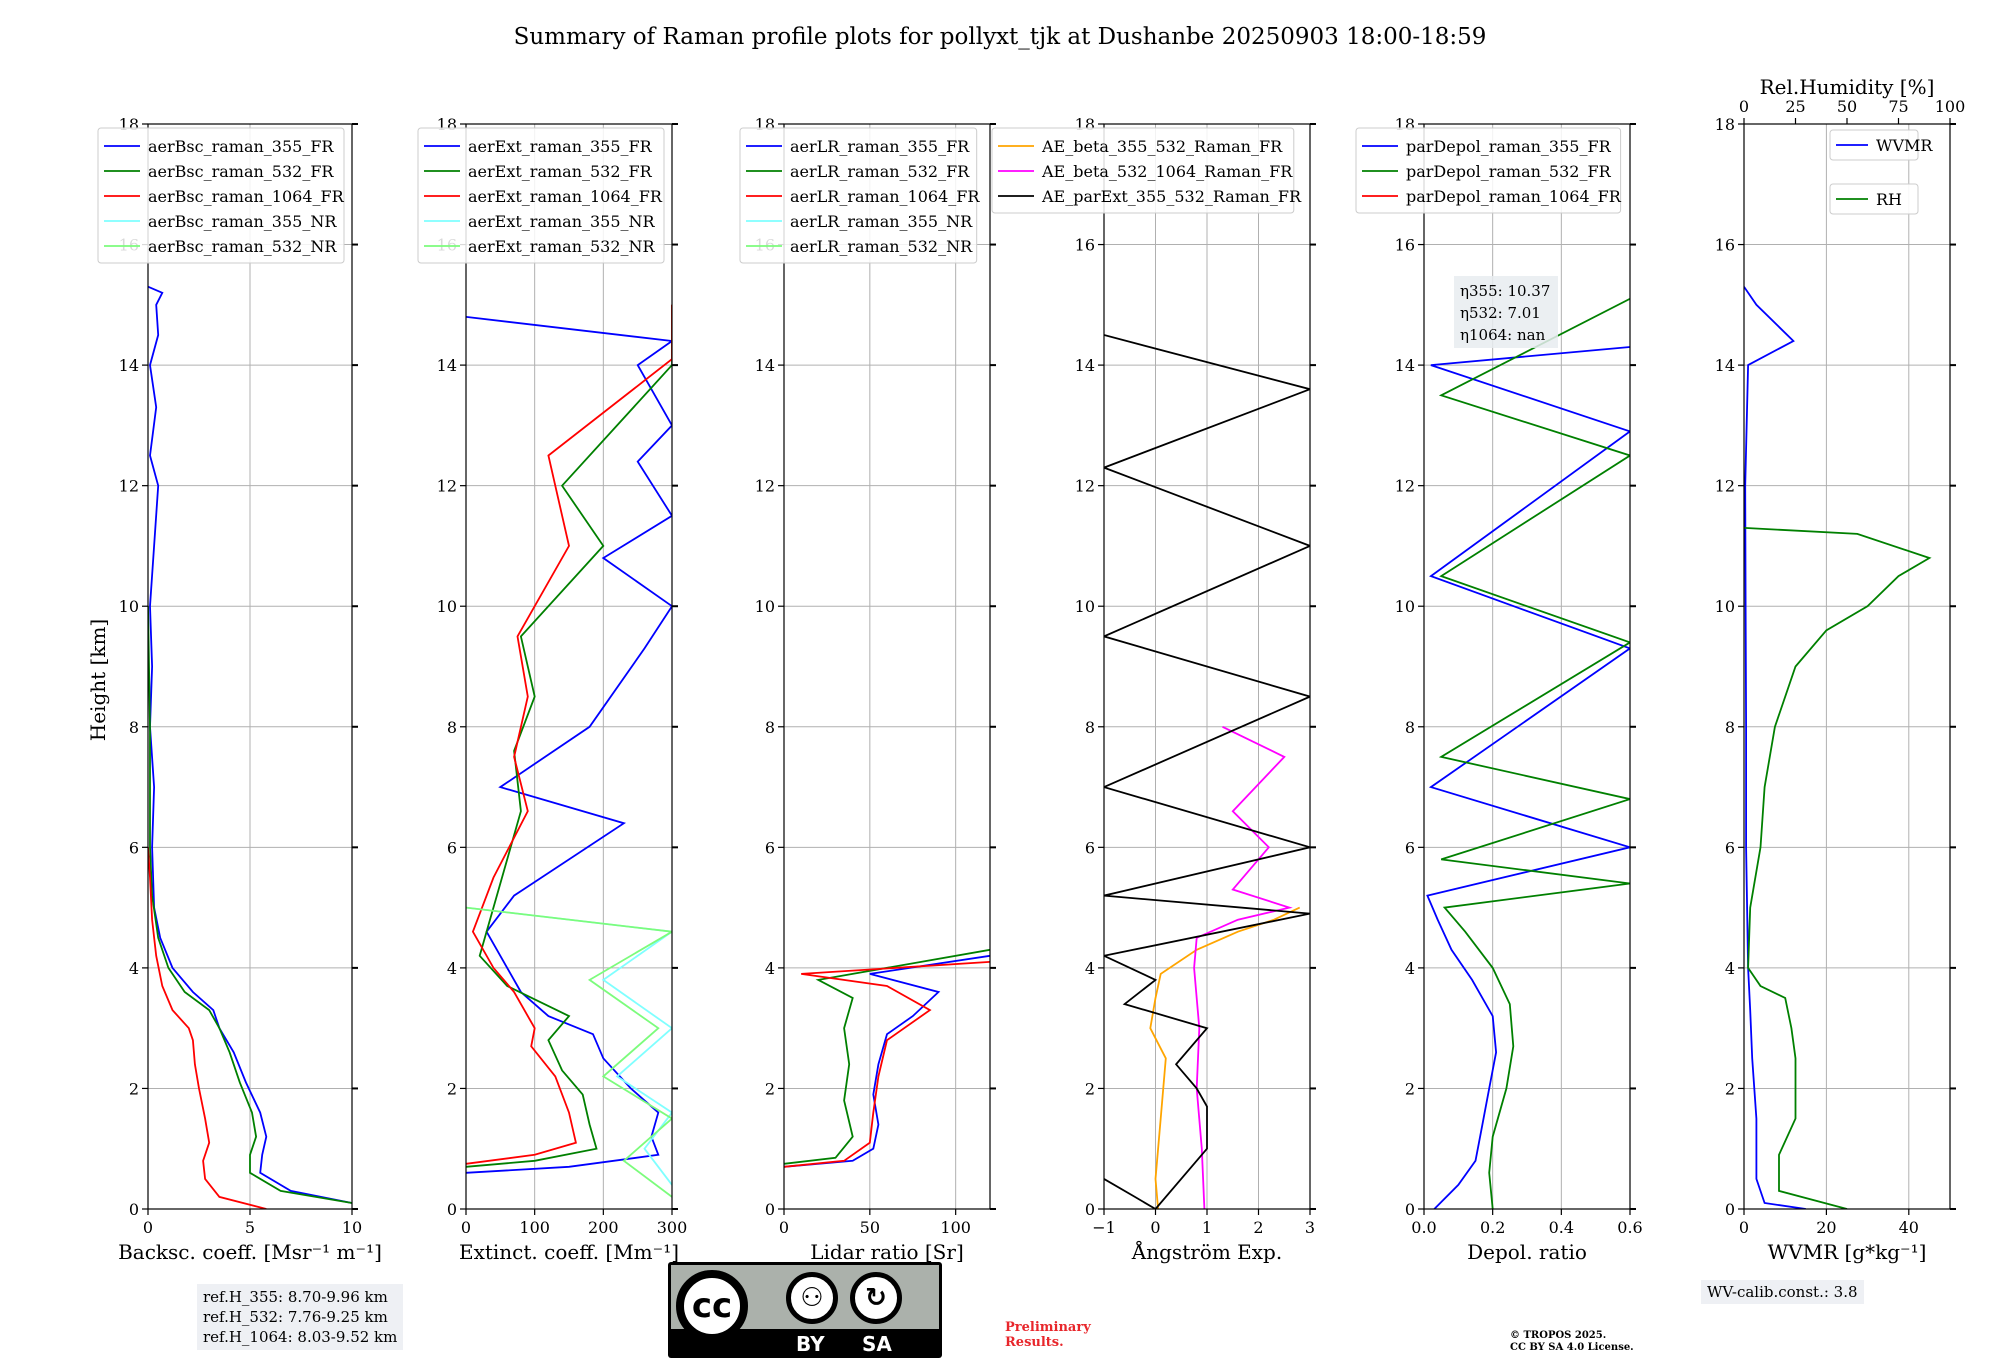  What do you see at coordinates (569, 745) in the screenshot?
I see `series-aerExt_raman_355_FR` at bounding box center [569, 745].